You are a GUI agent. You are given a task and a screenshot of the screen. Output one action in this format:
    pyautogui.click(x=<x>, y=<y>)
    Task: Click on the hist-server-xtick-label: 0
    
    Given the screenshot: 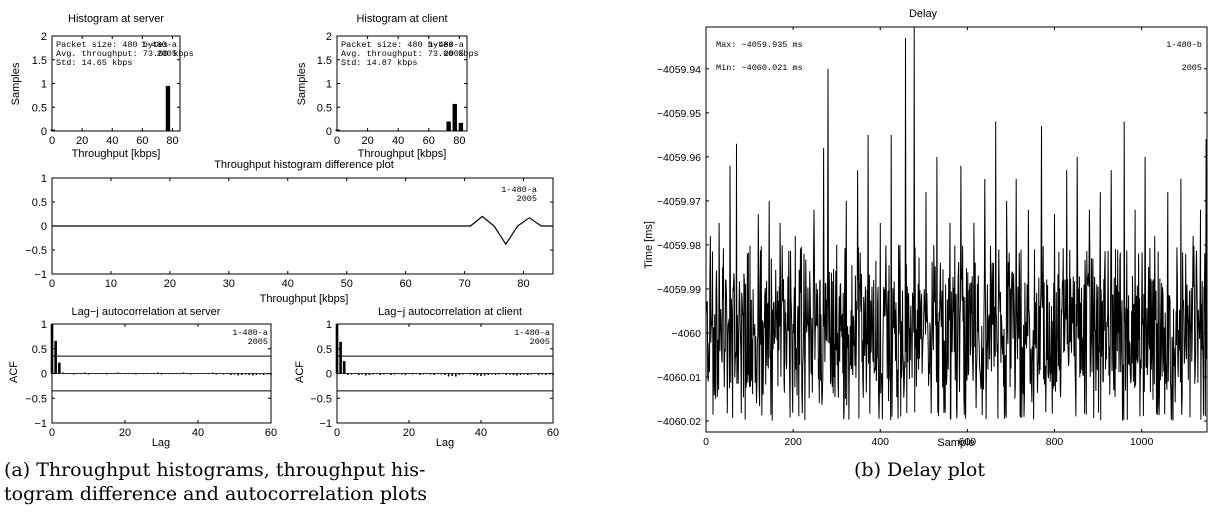 What is the action you would take?
    pyautogui.click(x=52, y=141)
    